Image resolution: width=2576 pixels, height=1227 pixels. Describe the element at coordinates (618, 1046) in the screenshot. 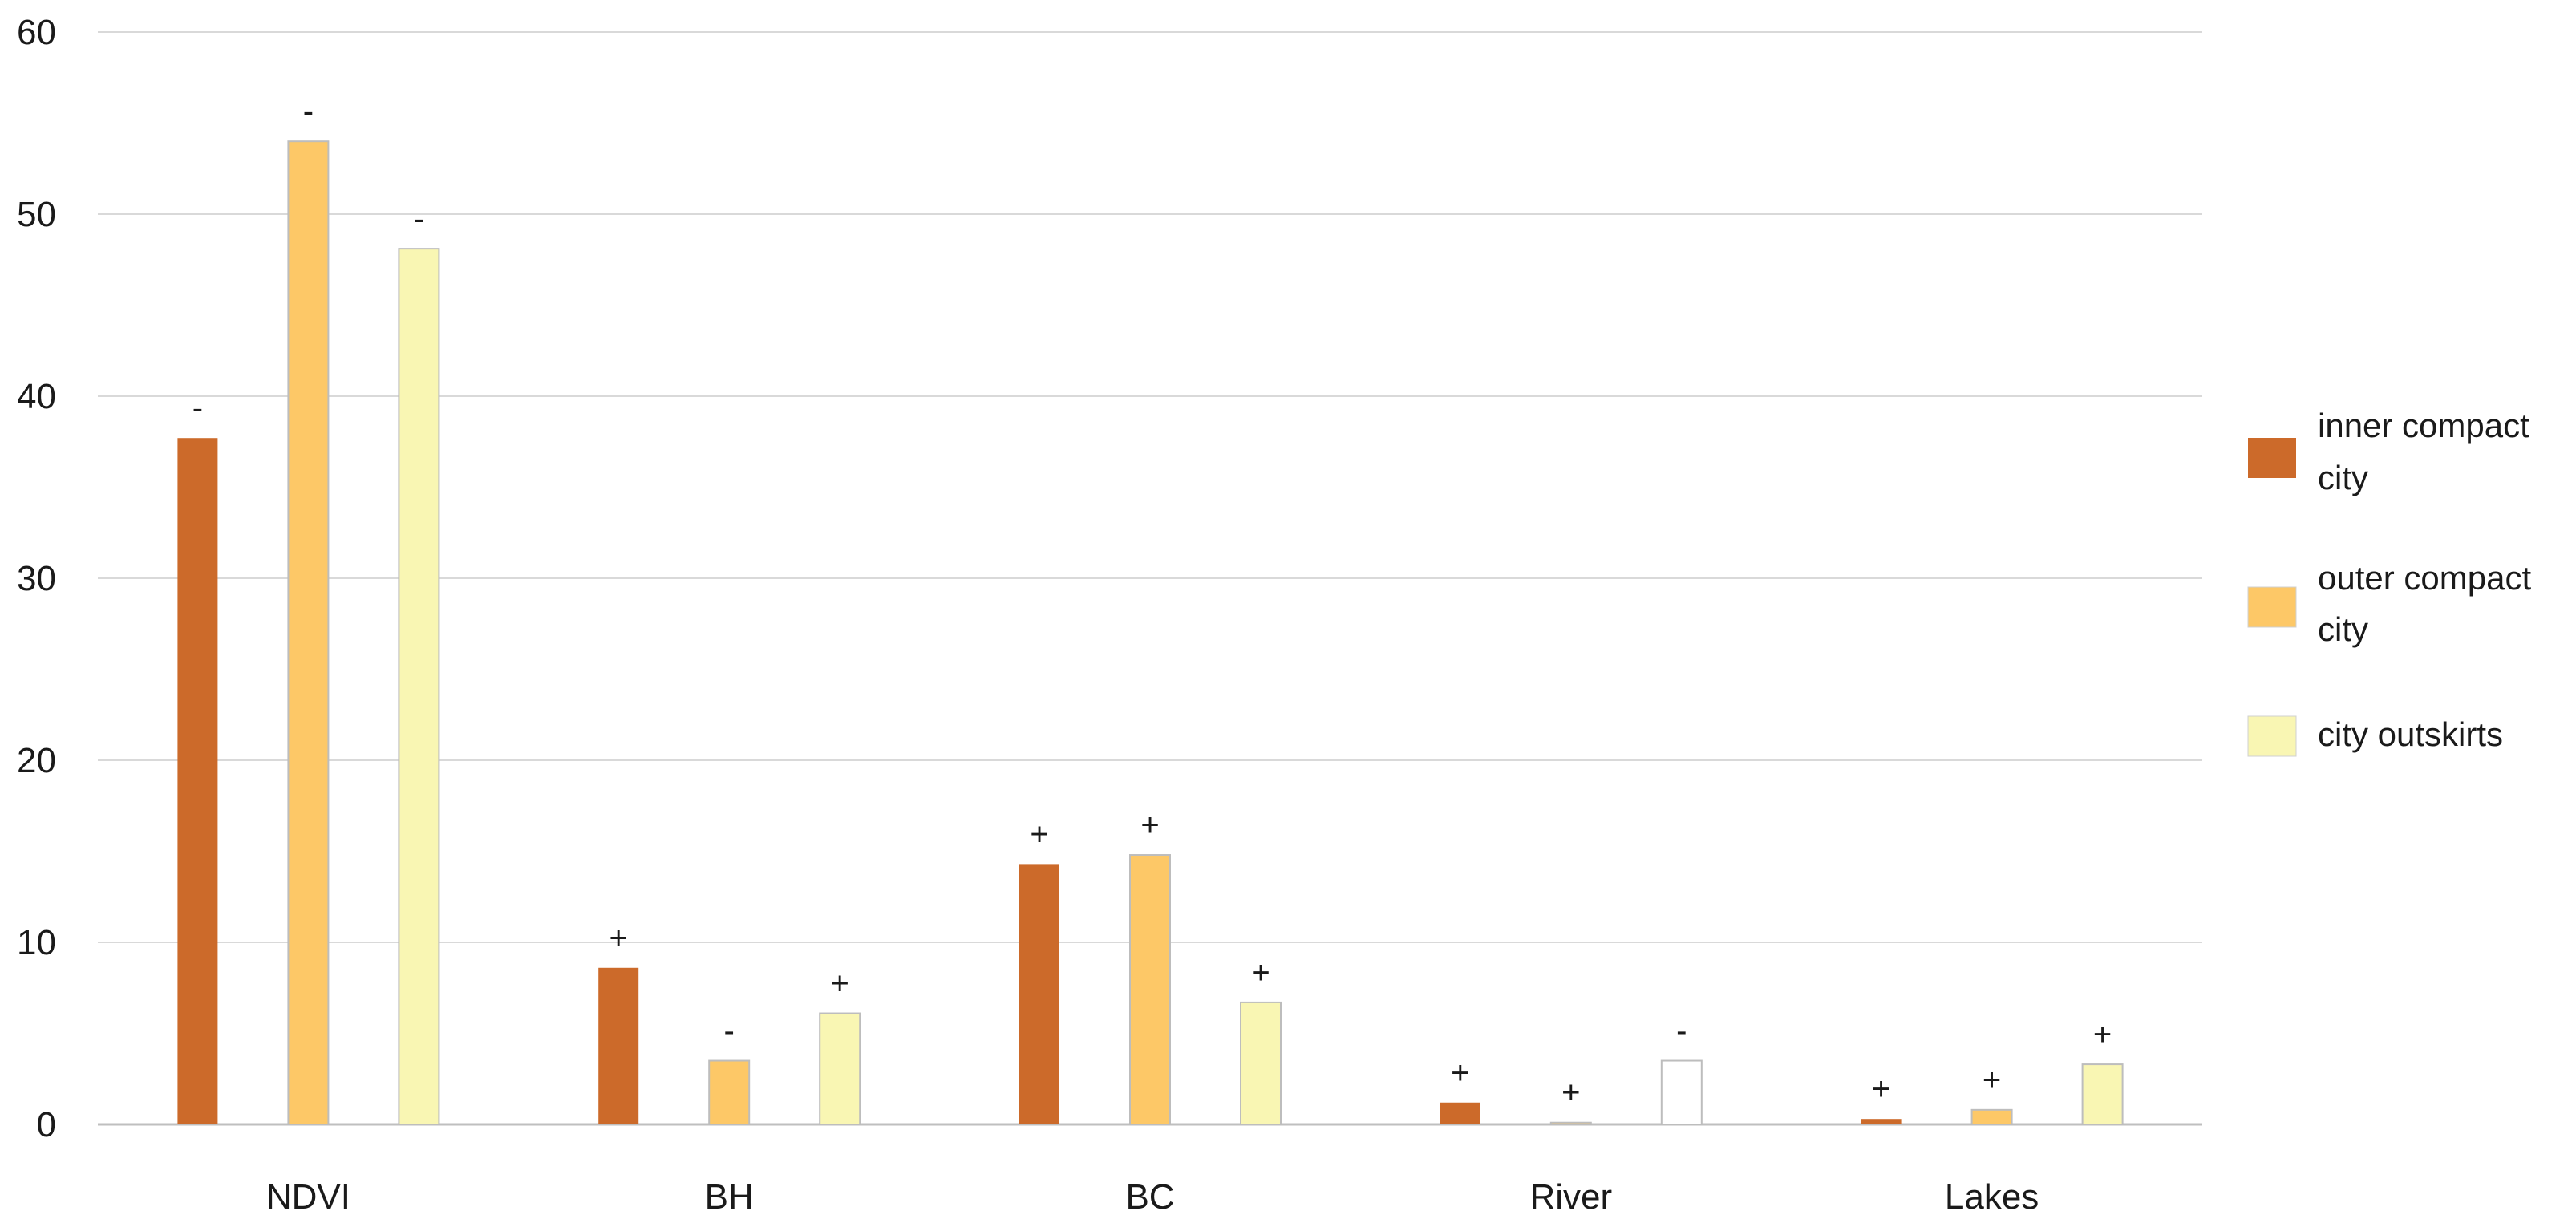

I see `bar-bh-inner-compact-city` at that location.